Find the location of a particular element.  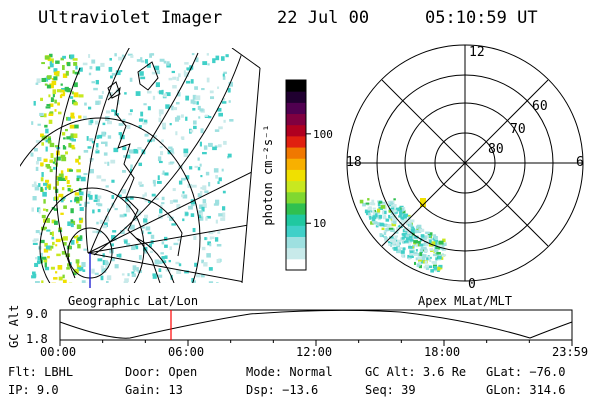

header-time: 05:10:59 UT is located at coordinates (481, 18).